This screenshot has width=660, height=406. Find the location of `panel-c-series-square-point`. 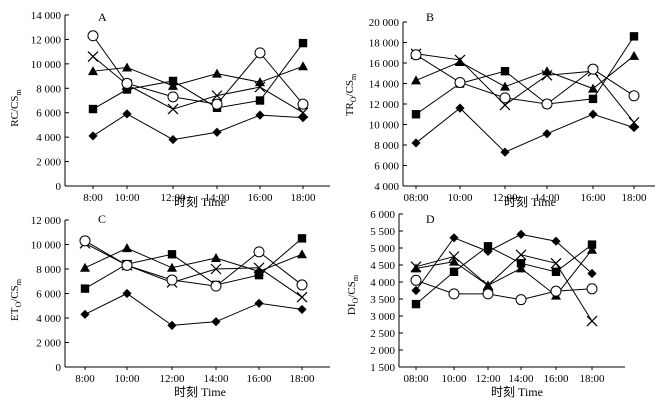

panel-c-series-square-point is located at coordinates (85, 288).